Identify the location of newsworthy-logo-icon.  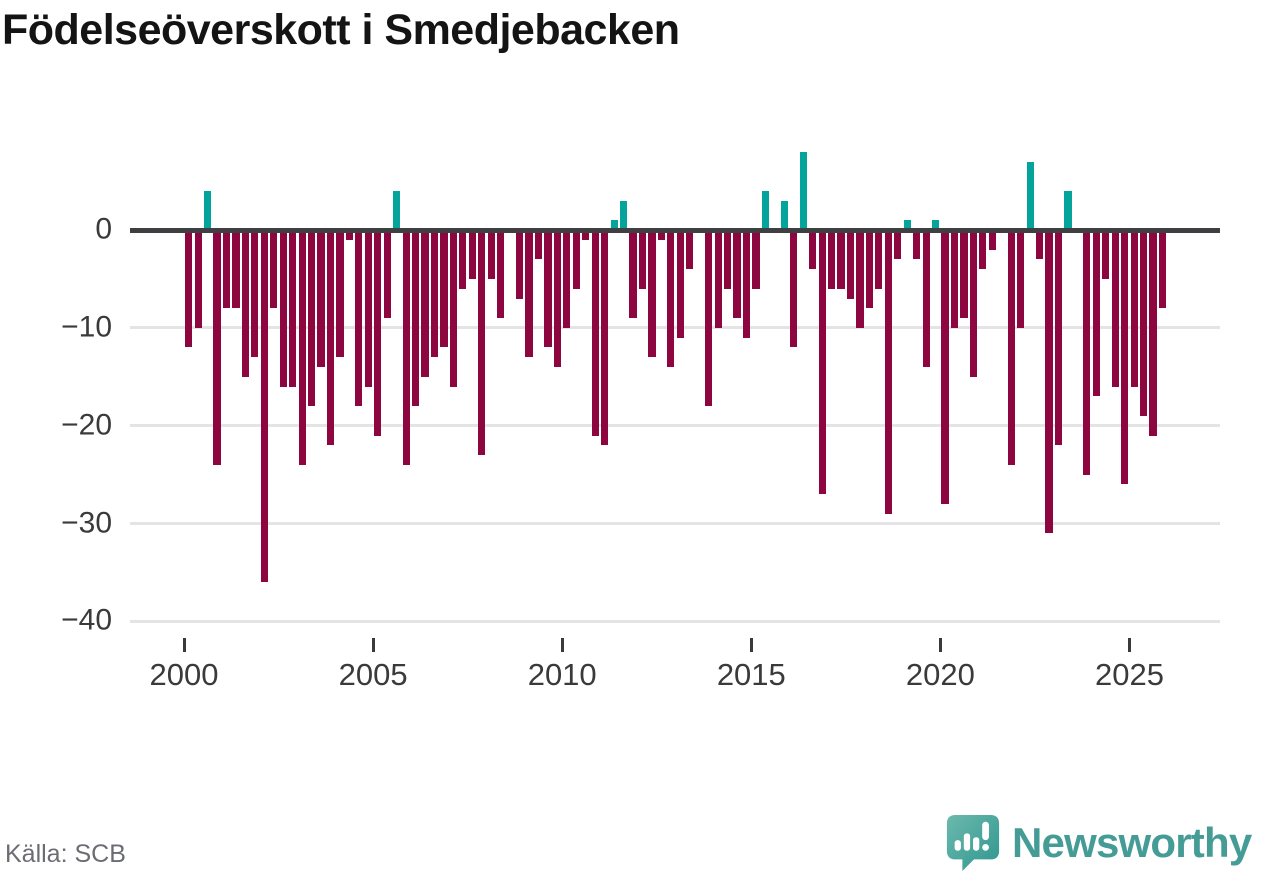
(973, 843).